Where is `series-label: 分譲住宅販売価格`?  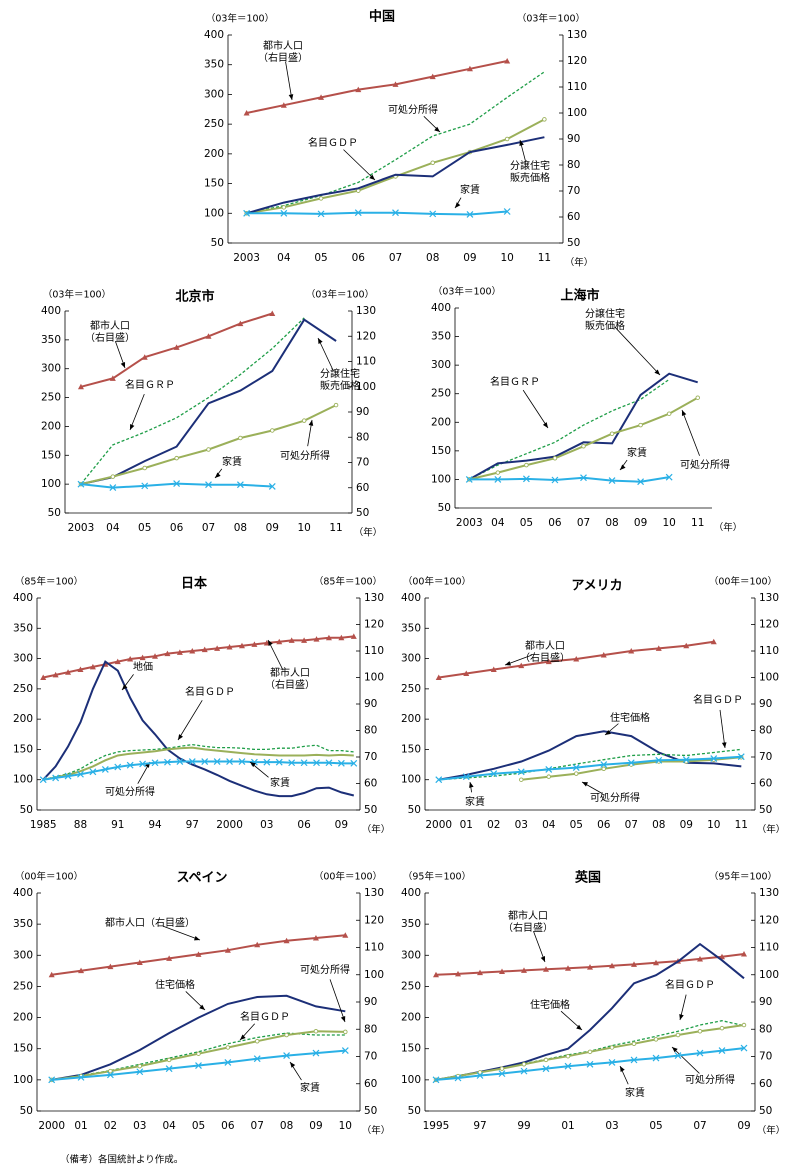
series-label: 分譲住宅販売価格 is located at coordinates (530, 171).